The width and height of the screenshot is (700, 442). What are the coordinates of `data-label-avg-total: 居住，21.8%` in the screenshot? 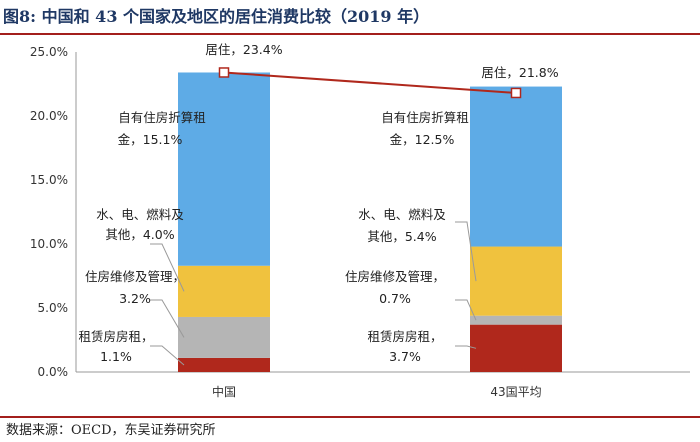 It's located at (519, 72).